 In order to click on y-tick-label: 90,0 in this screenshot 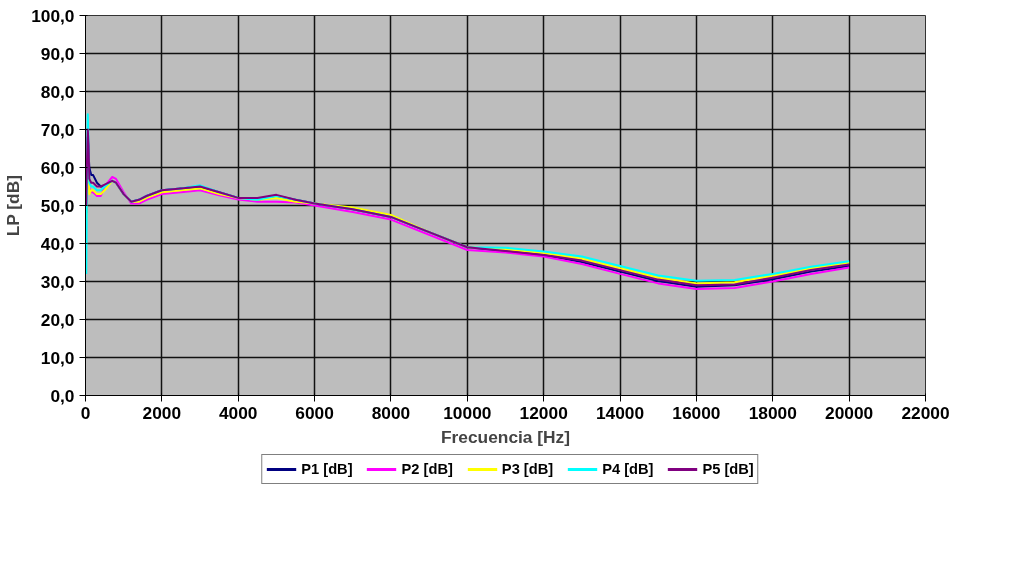, I will do `click(57, 53)`.